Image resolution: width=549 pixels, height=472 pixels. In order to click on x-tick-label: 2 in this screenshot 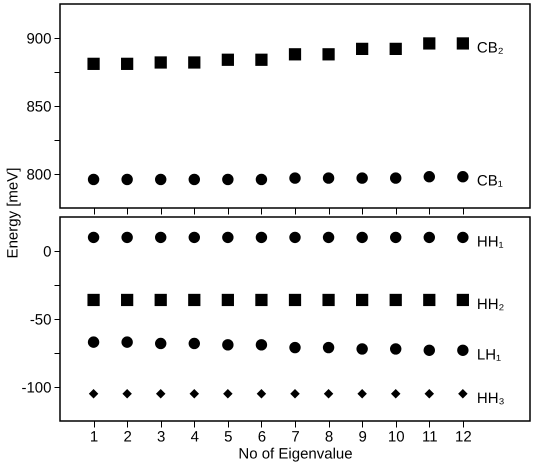, I will do `click(127, 437)`.